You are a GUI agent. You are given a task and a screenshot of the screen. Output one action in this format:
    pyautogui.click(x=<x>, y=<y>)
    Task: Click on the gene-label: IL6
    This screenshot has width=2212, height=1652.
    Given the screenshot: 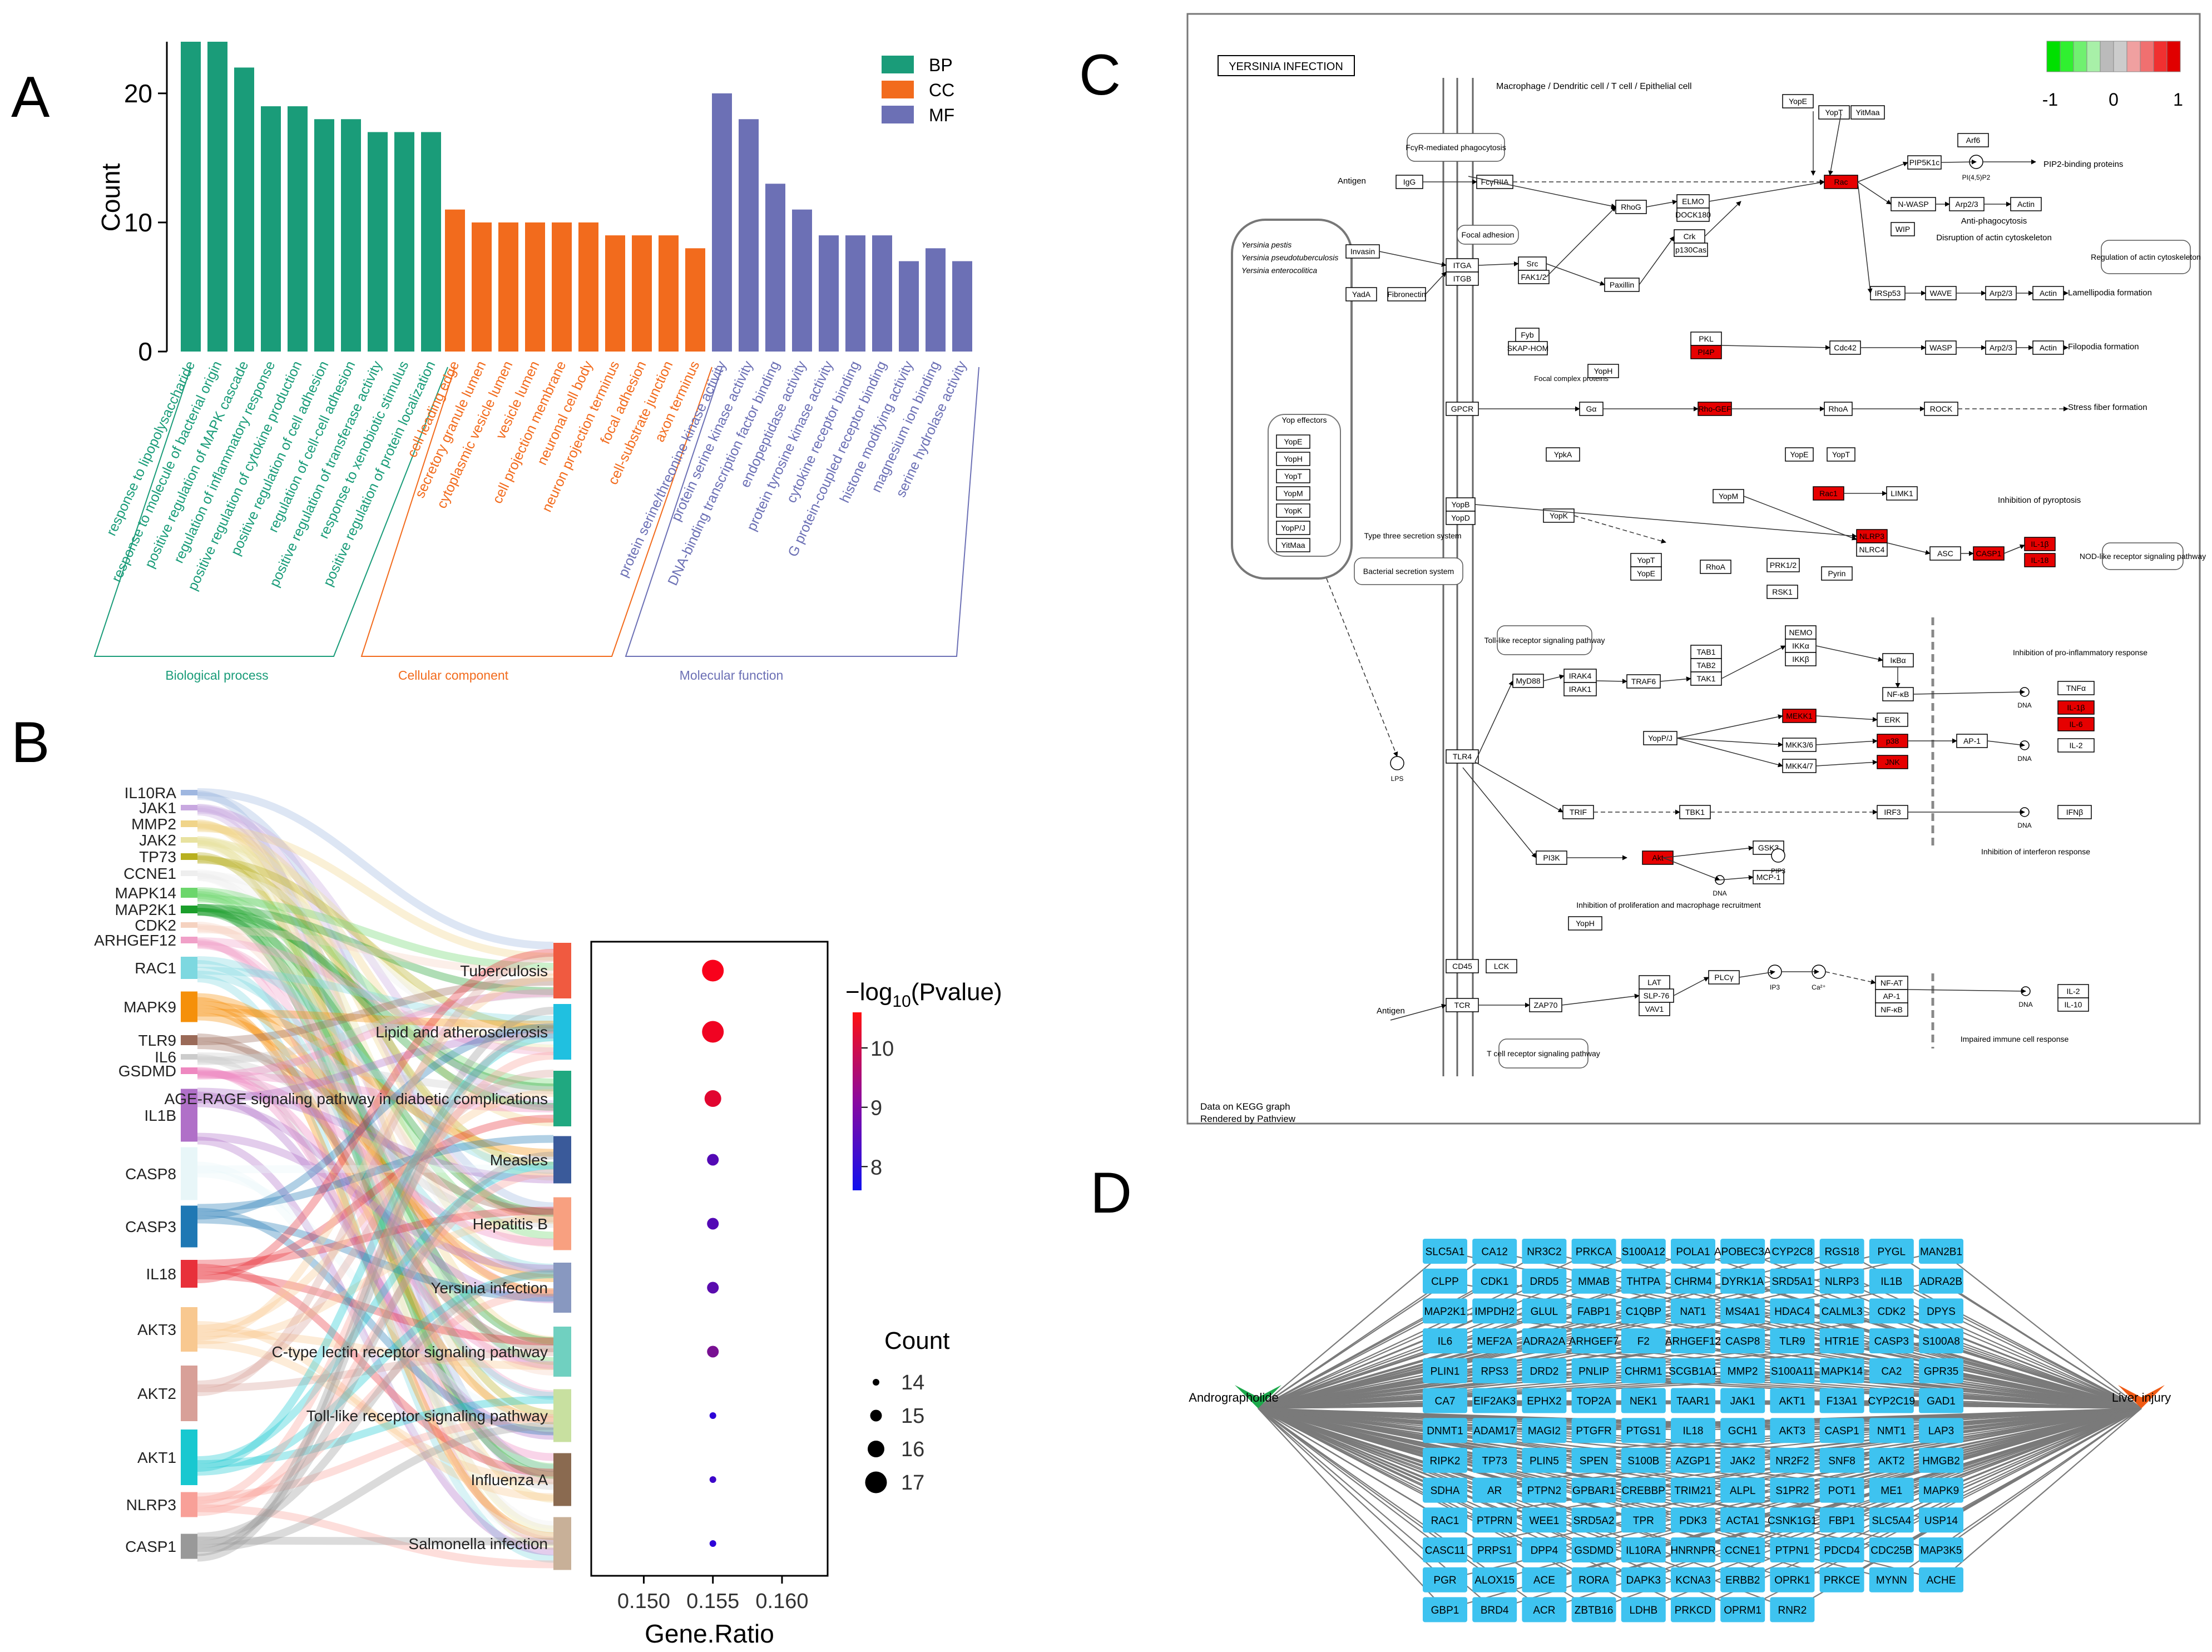 What is the action you would take?
    pyautogui.click(x=165, y=1057)
    